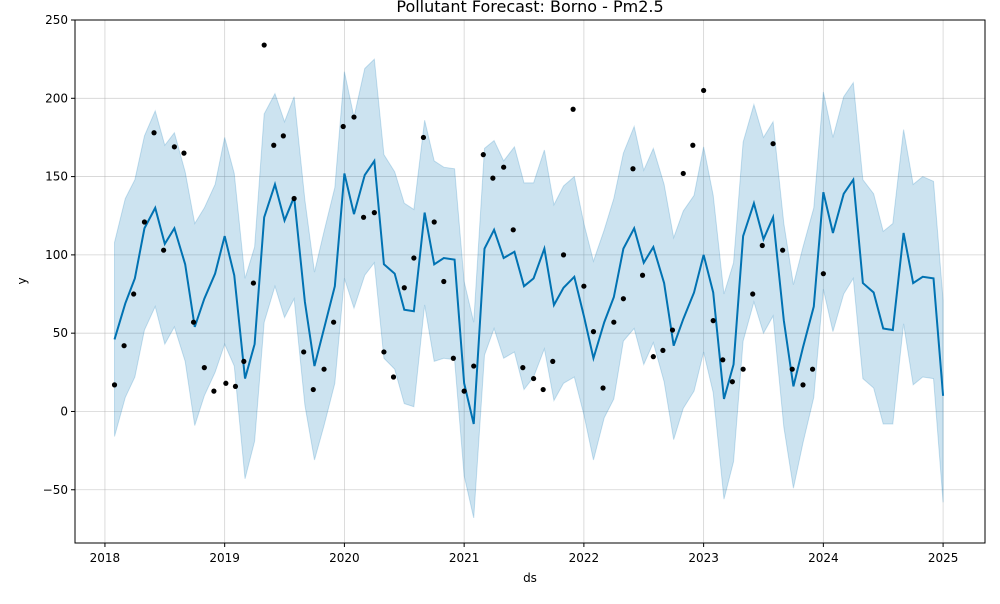  Describe the element at coordinates (105, 558) in the screenshot. I see `x-tick-label: 2018` at that location.